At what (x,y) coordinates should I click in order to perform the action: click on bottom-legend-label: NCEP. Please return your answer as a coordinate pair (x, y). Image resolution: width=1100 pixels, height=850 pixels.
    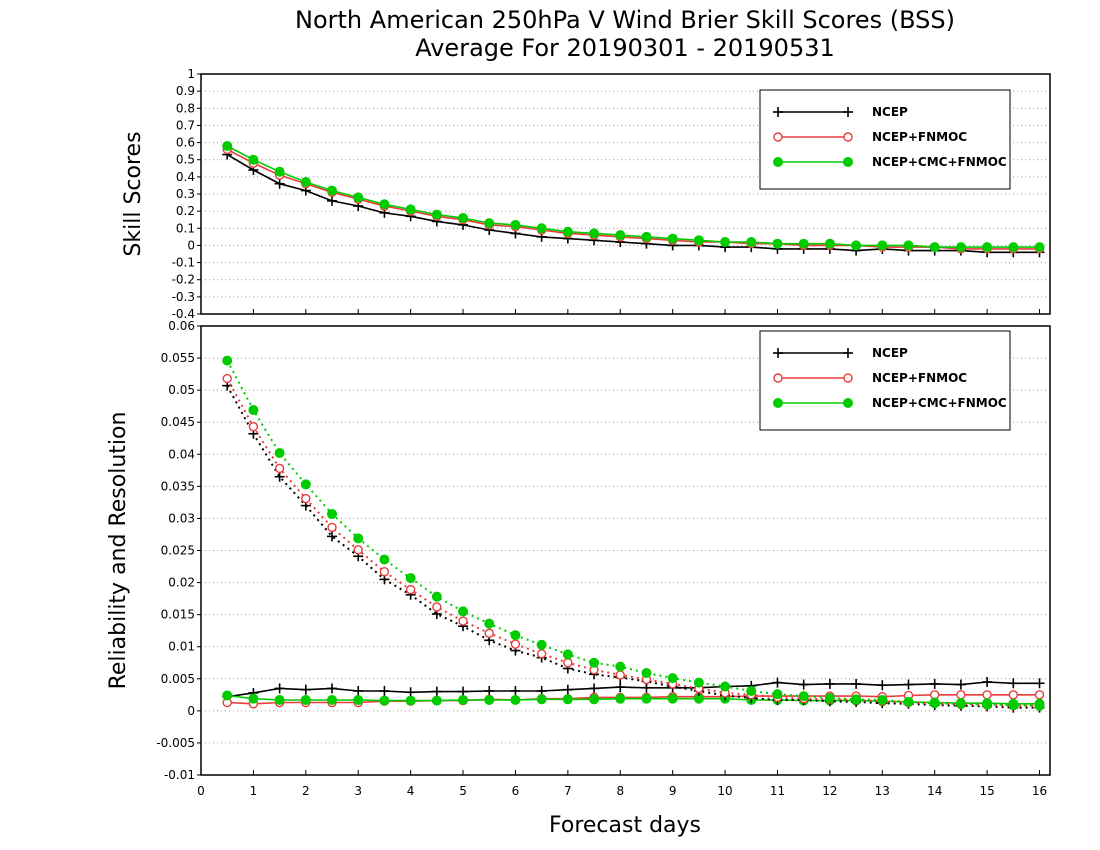
    Looking at the image, I should click on (890, 353).